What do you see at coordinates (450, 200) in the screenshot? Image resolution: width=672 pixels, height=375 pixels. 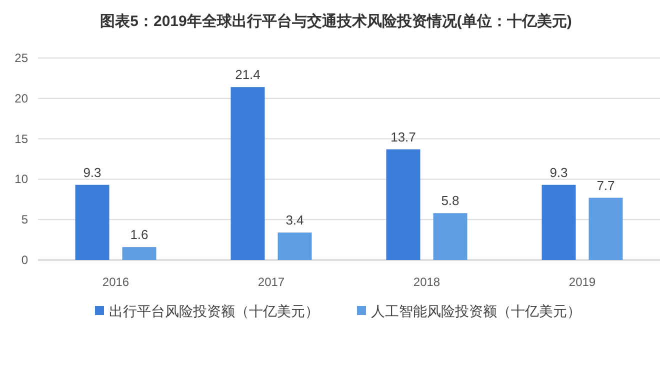 I see `data-label: 5.8` at bounding box center [450, 200].